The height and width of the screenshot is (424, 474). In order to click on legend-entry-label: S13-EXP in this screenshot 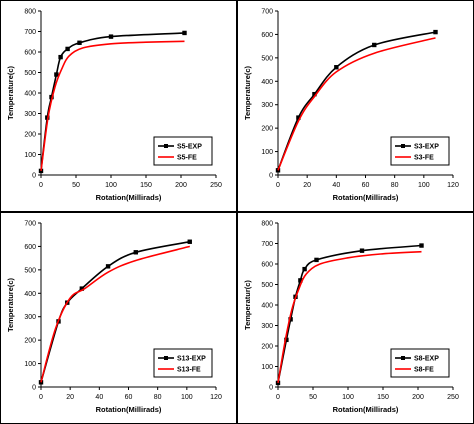, I will do `click(191, 359)`.